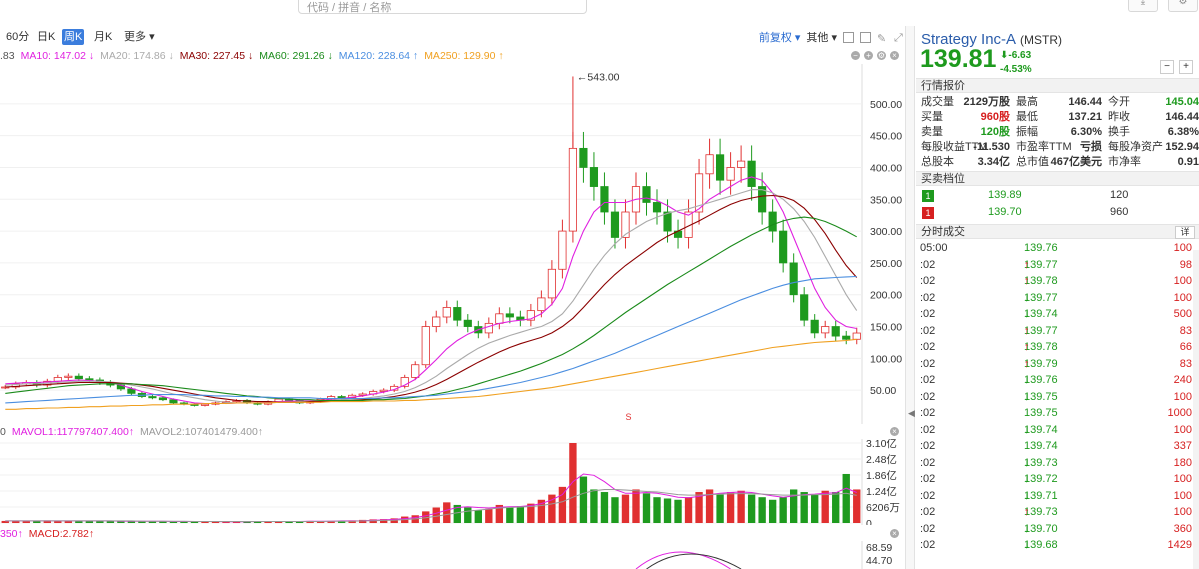  I want to click on price-tick-label: 350.00, so click(886, 200).